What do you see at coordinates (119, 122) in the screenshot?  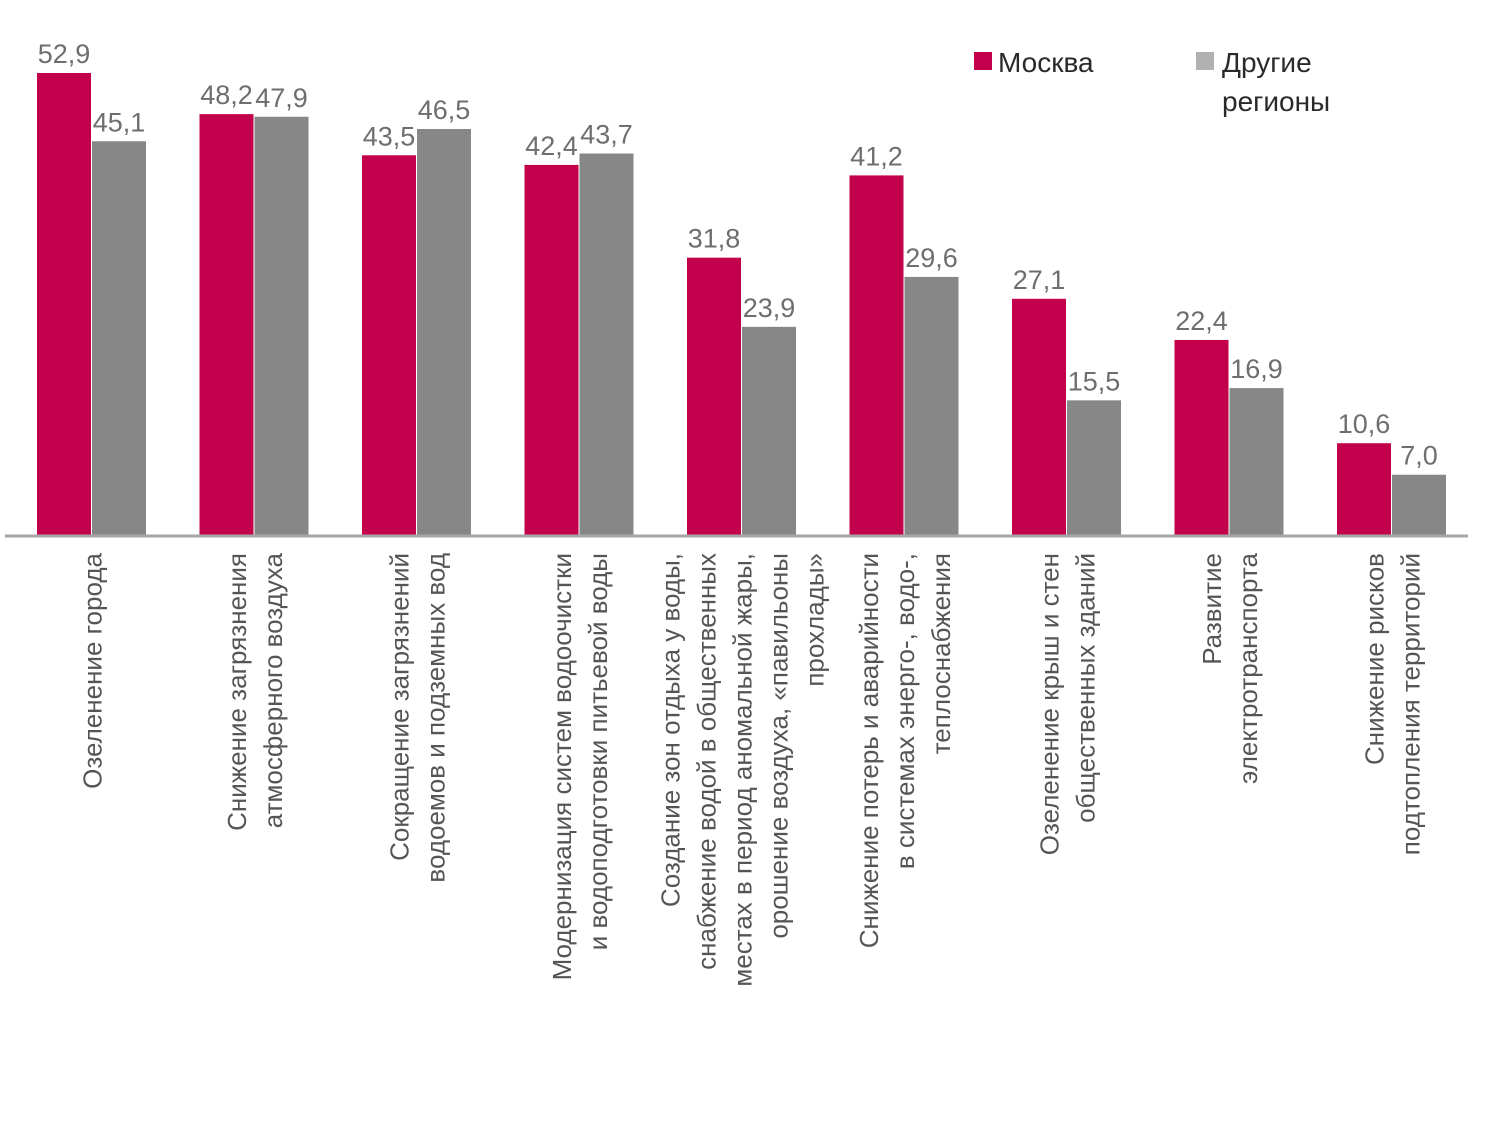 I see `value-label-other-regions-0: 45,1` at bounding box center [119, 122].